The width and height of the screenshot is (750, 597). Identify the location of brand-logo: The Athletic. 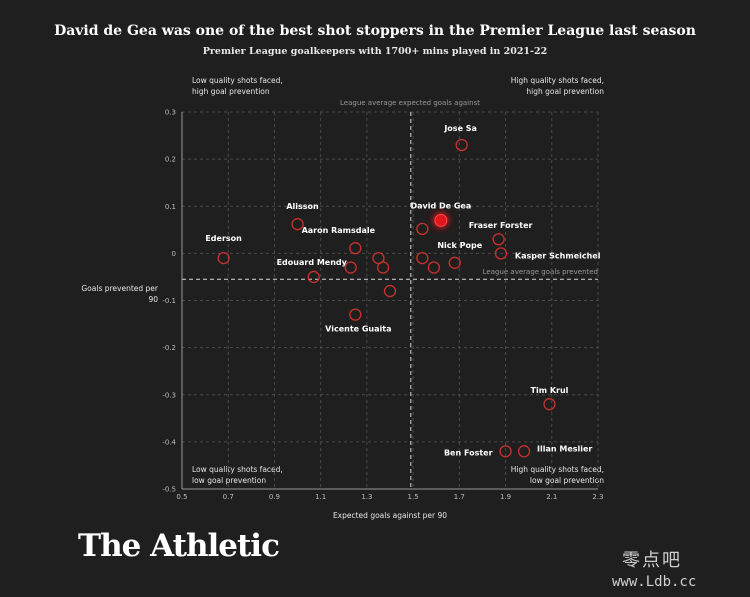
(179, 546).